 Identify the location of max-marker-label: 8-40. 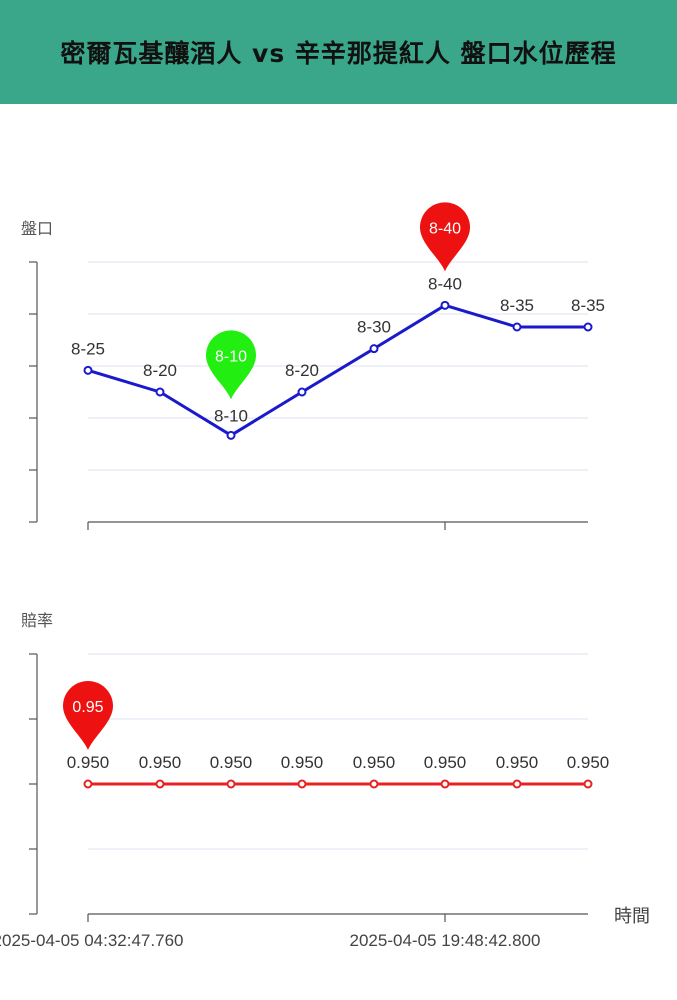
(445, 228).